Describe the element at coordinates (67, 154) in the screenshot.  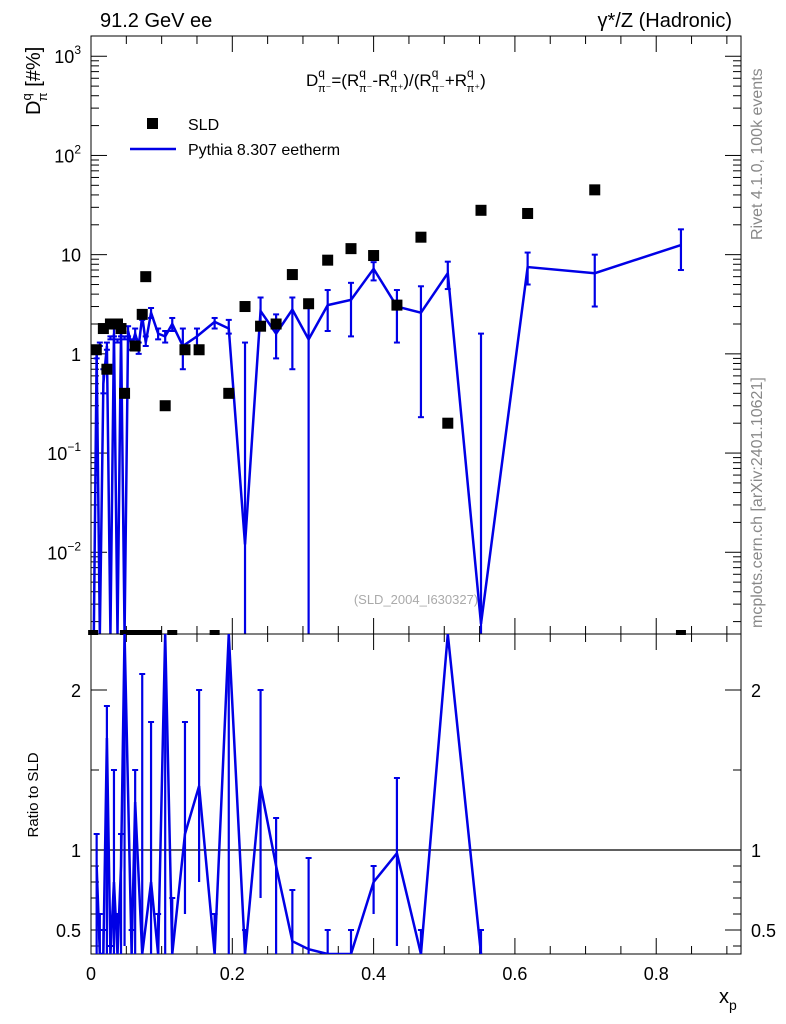
I see `main-y-tick-label: 10²` at that location.